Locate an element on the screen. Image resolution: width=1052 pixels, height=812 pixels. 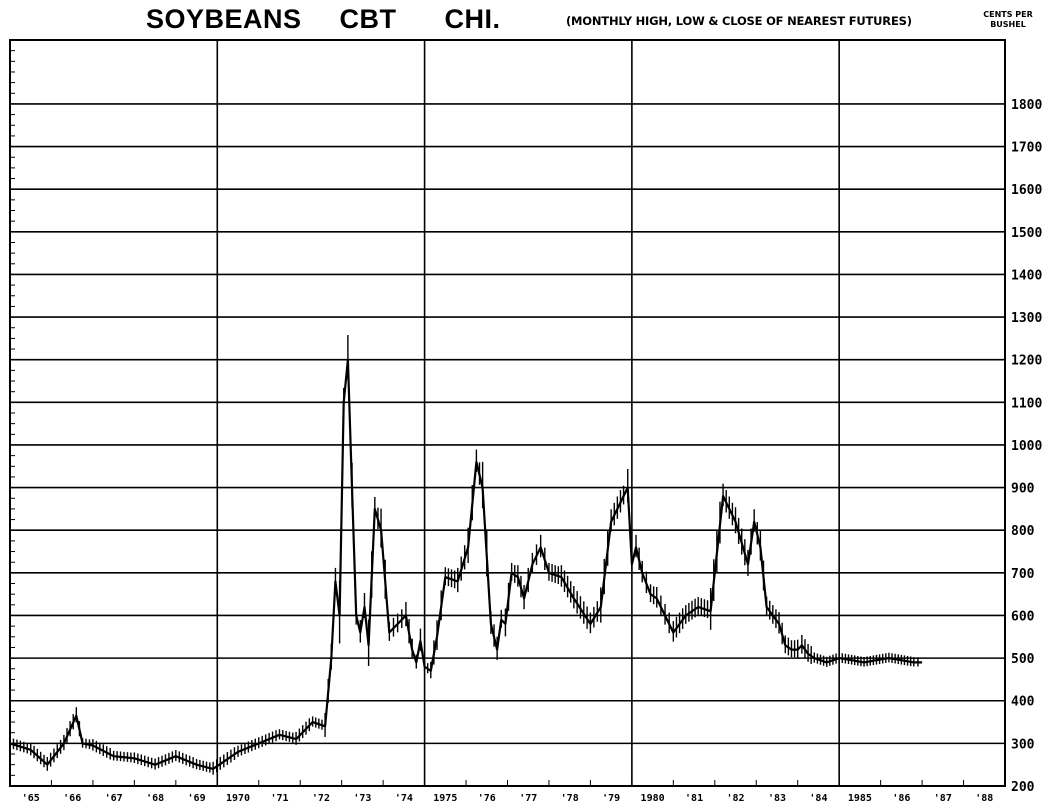
y-tick-label: 1500 is located at coordinates (1026, 233).